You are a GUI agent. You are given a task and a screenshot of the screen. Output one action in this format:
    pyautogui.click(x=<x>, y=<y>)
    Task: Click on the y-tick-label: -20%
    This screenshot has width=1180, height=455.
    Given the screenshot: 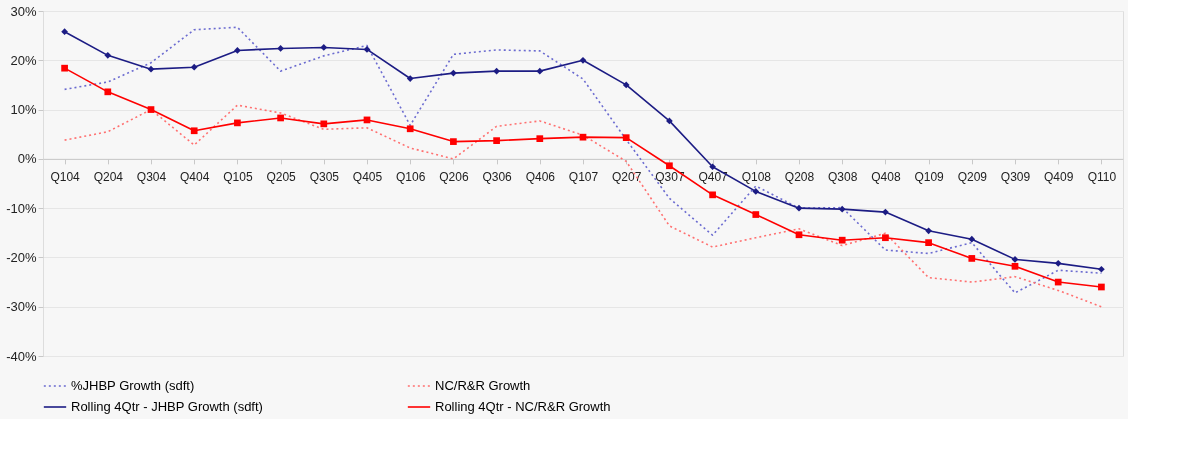 What is the action you would take?
    pyautogui.click(x=21, y=257)
    